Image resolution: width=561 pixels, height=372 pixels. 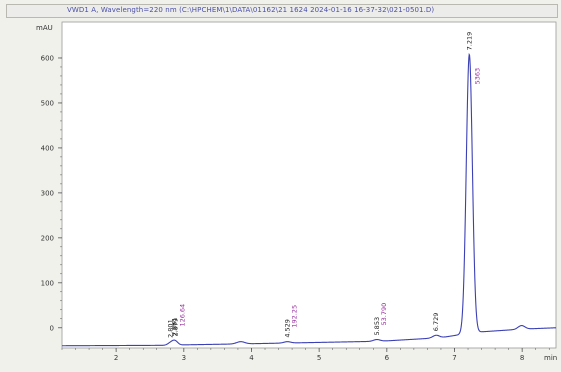 What do you see at coordinates (116, 358) in the screenshot?
I see `x-tick-label: 2` at bounding box center [116, 358].